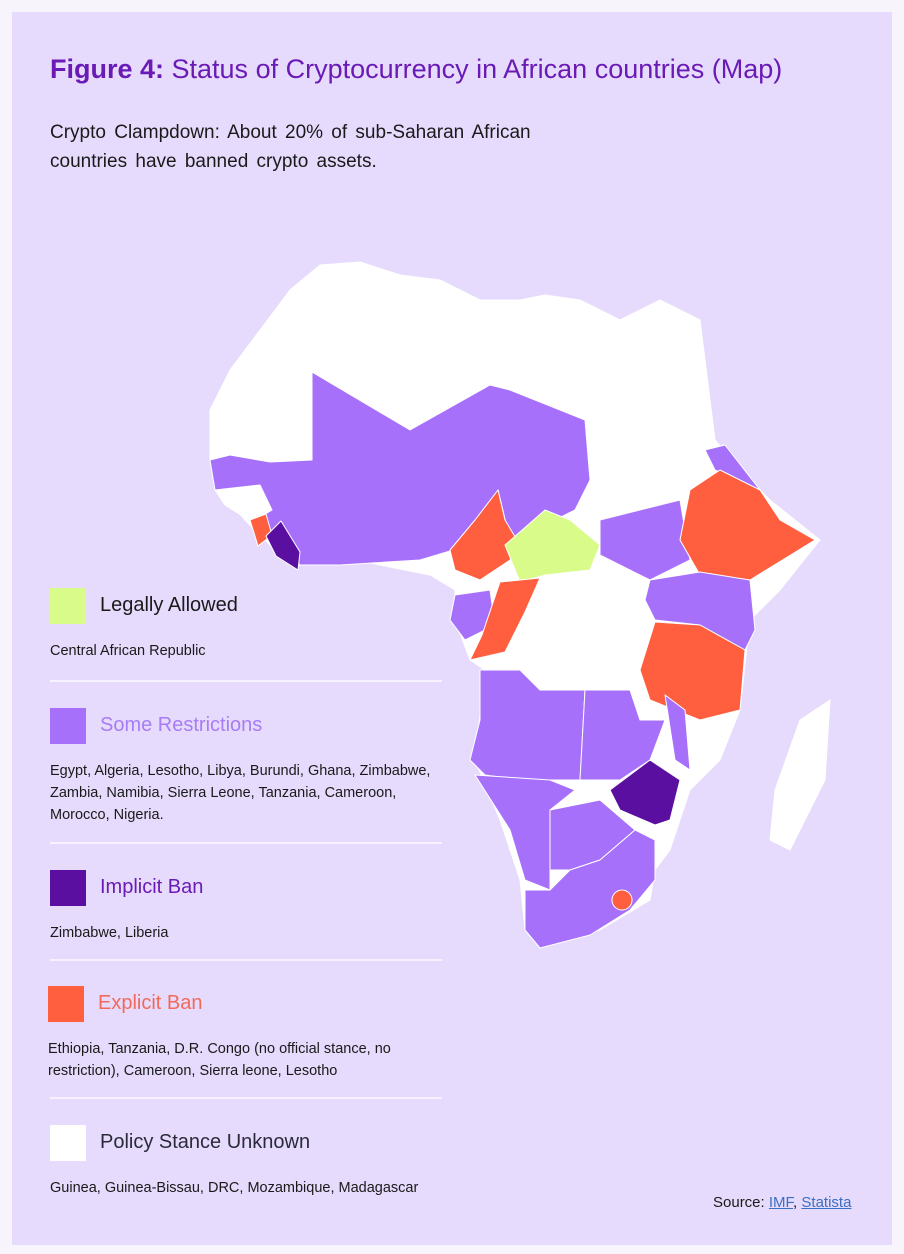 Image resolution: width=904 pixels, height=1254 pixels. I want to click on figure-label: Figure 4:, so click(107, 69).